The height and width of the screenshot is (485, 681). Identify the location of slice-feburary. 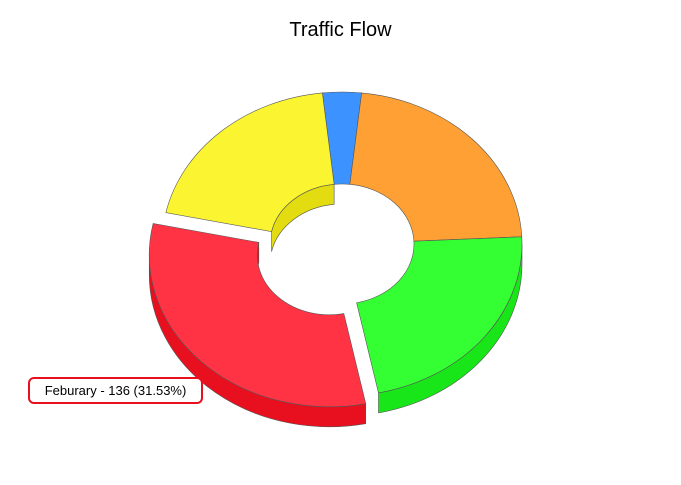
(257, 315).